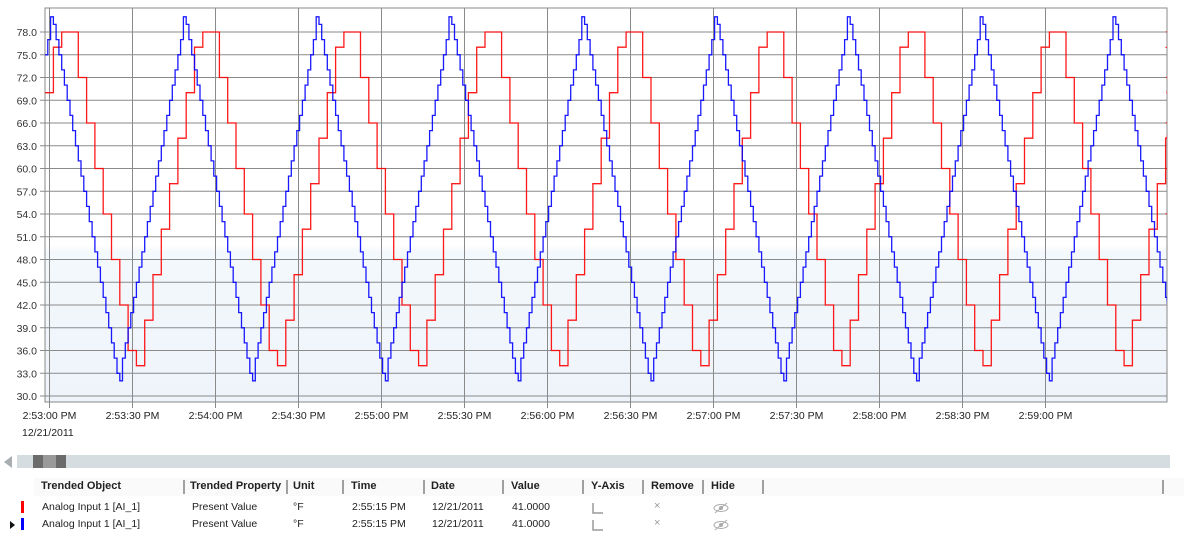 This screenshot has width=1186, height=545. What do you see at coordinates (797, 416) in the screenshot?
I see `x-tick-label: 2:57:30 PM` at bounding box center [797, 416].